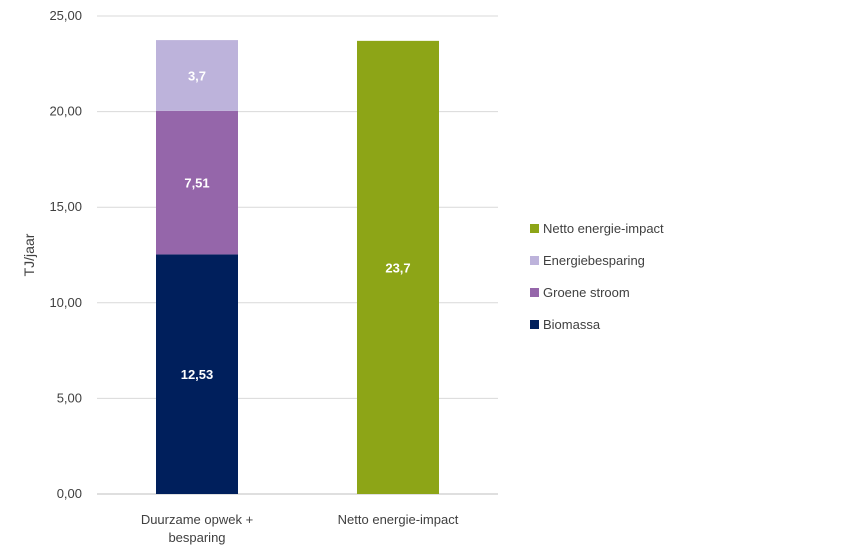  What do you see at coordinates (398, 519) in the screenshot?
I see `x-category-label: Netto energie-impact` at bounding box center [398, 519].